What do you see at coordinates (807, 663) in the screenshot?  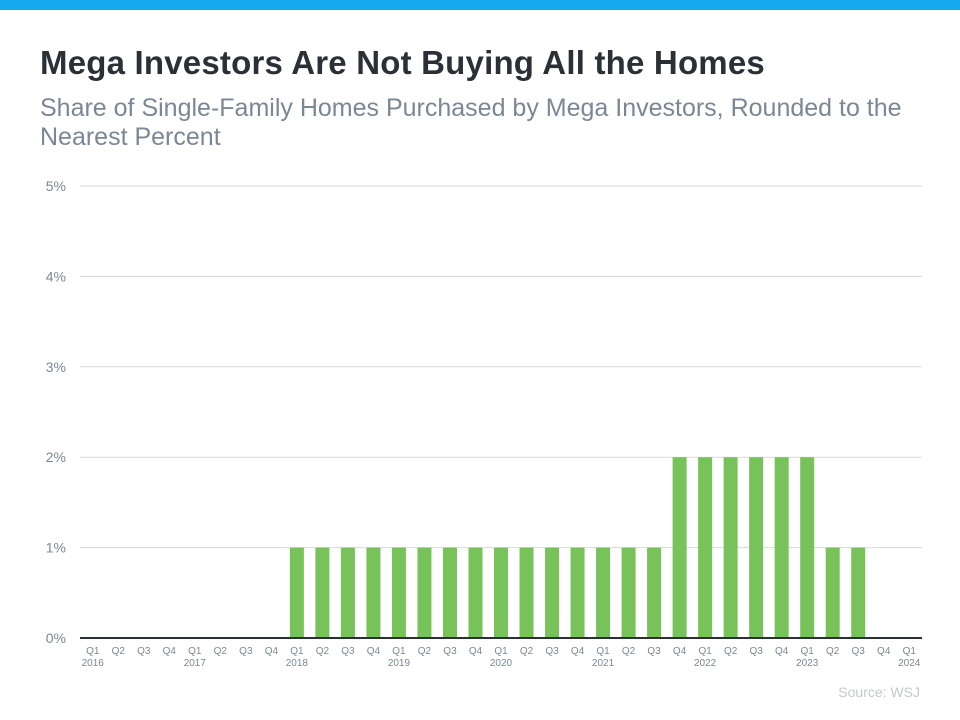 I see `x-tick-year: 2023` at bounding box center [807, 663].